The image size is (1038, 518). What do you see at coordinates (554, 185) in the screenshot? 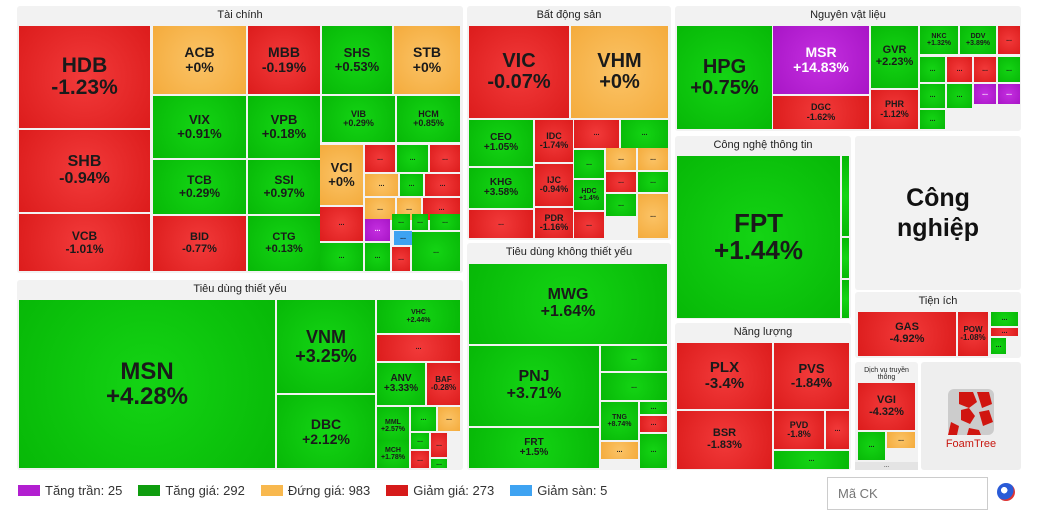
I see `stock-tile-ijc: IJC -0.94%` at bounding box center [554, 185].